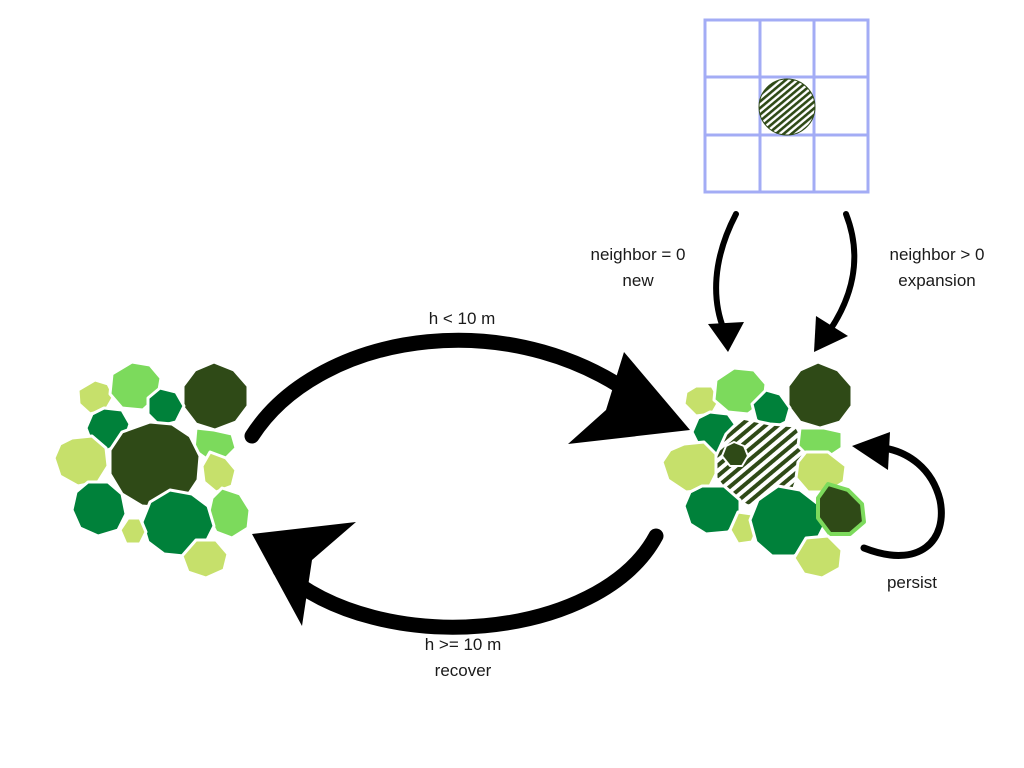 The height and width of the screenshot is (768, 1024). Describe the element at coordinates (841, 509) in the screenshot. I see `crown-dark-expansion` at that location.